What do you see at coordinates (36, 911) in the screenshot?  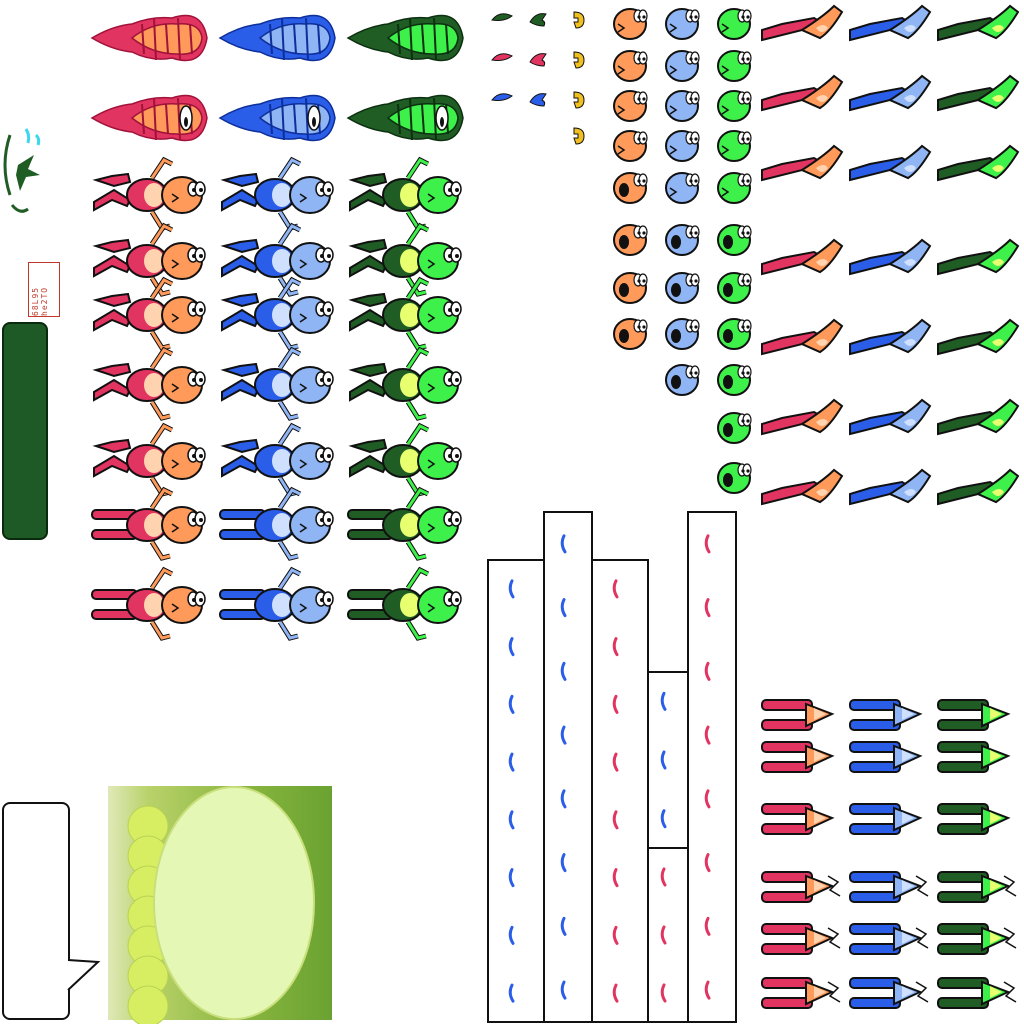 I see `speech-bubble` at bounding box center [36, 911].